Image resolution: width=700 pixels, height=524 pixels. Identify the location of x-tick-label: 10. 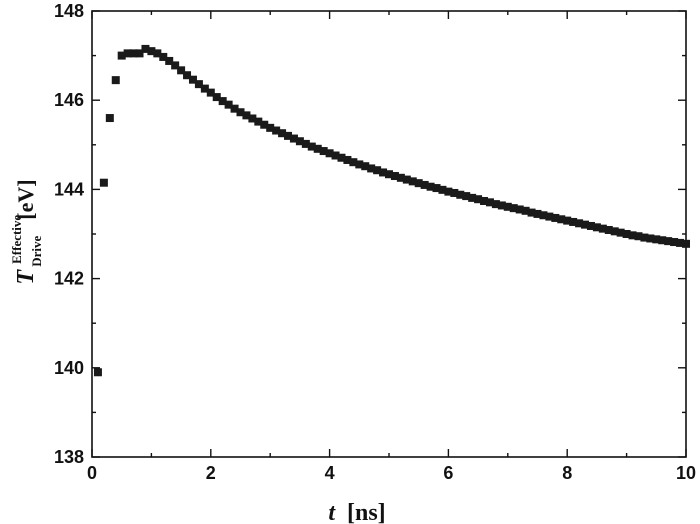
(686, 473).